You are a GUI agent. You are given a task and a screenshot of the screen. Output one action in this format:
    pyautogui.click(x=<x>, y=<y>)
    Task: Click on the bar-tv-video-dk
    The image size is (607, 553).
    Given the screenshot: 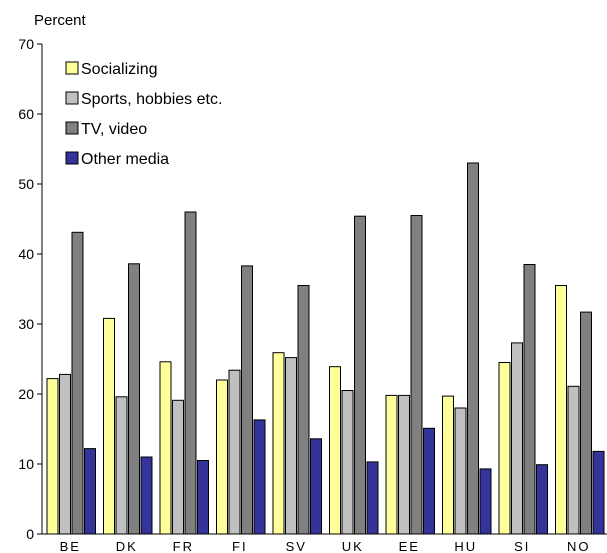 What is the action you would take?
    pyautogui.click(x=134, y=399)
    